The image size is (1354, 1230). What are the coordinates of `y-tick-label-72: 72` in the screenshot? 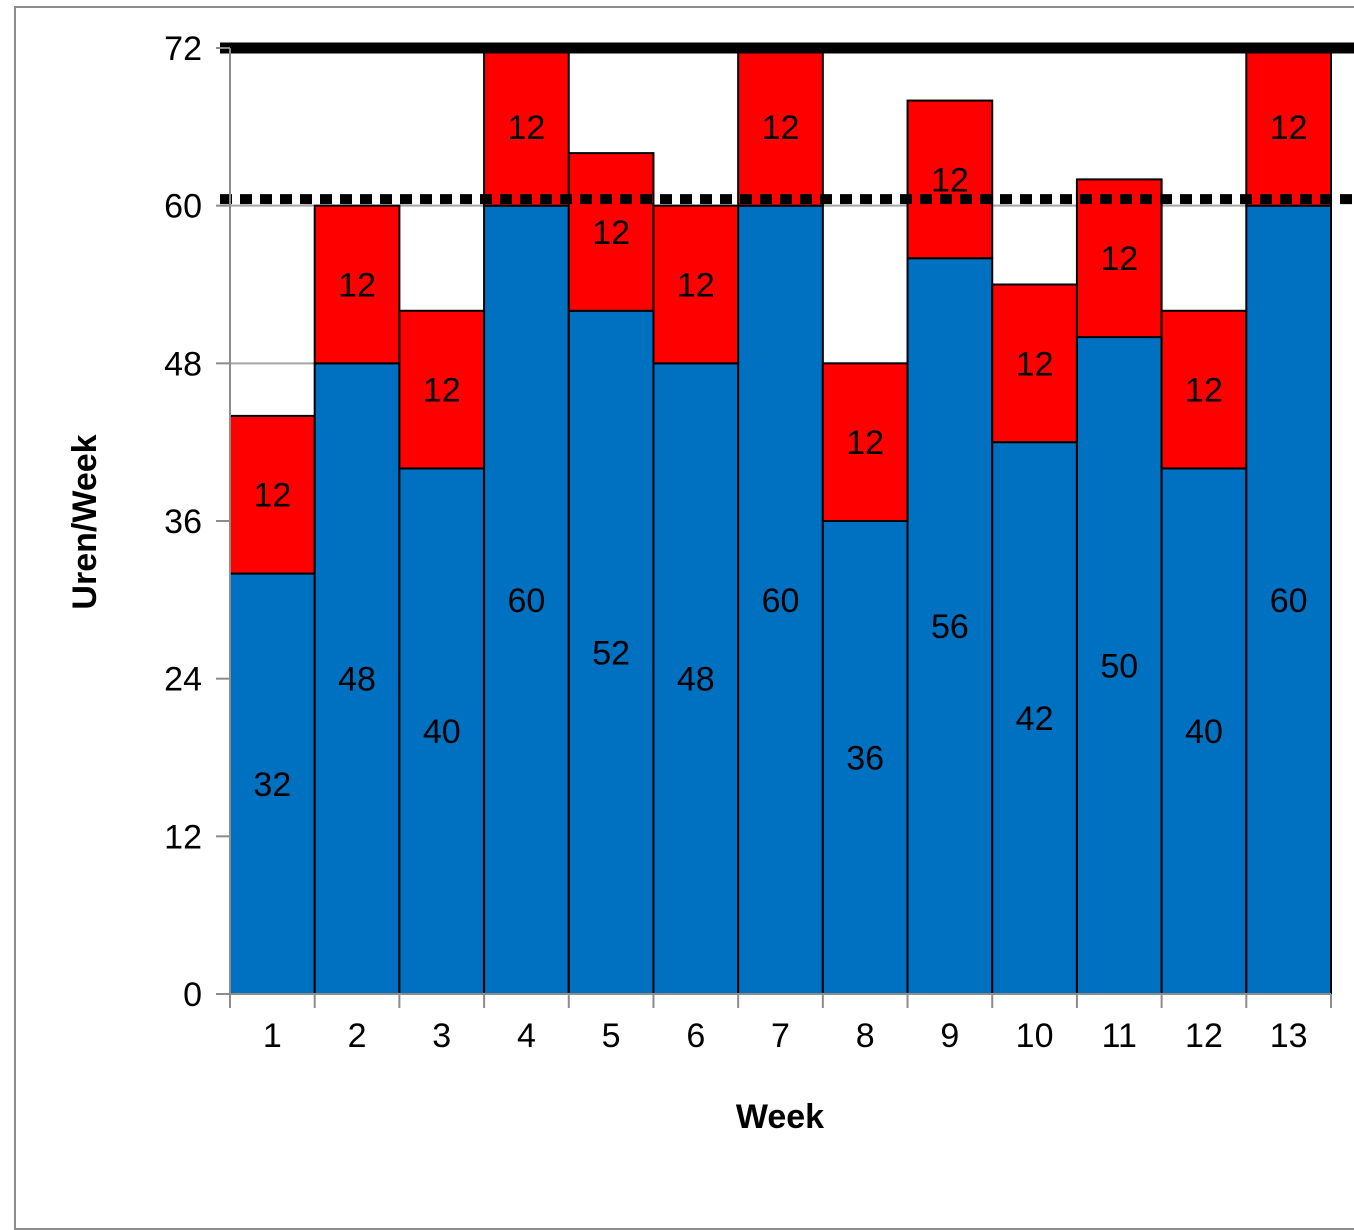 It's located at (183, 49).